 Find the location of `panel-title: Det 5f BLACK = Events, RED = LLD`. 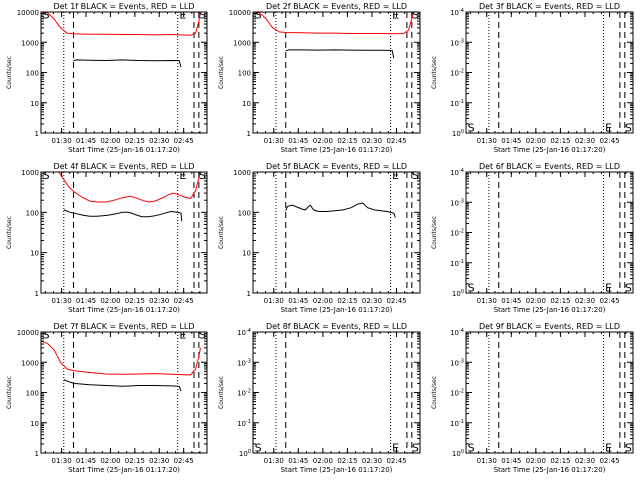

panel-title: Det 5f BLACK = Events, RED = LLD is located at coordinates (336, 166).